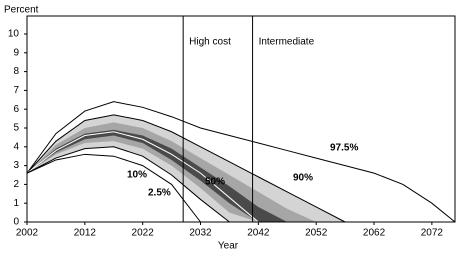 The height and width of the screenshot is (256, 463). What do you see at coordinates (14, 34) in the screenshot?
I see `y-tick-label: 10` at bounding box center [14, 34].